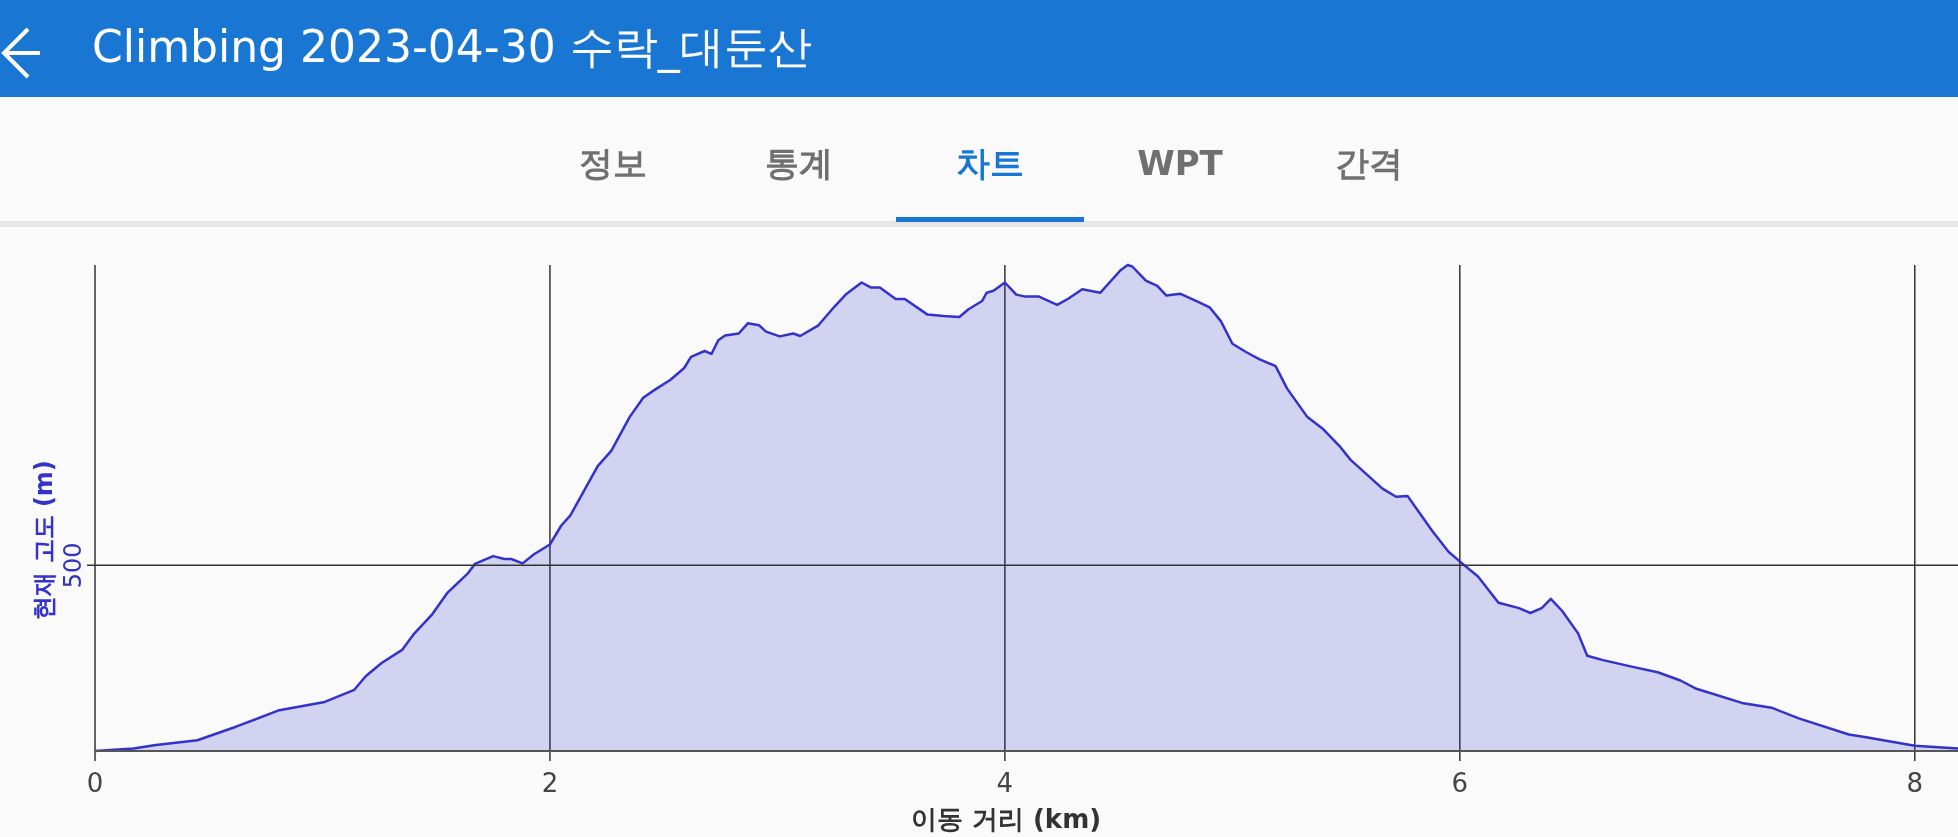 This screenshot has height=837, width=1958. What do you see at coordinates (95, 783) in the screenshot?
I see `x-tick-label: 0` at bounding box center [95, 783].